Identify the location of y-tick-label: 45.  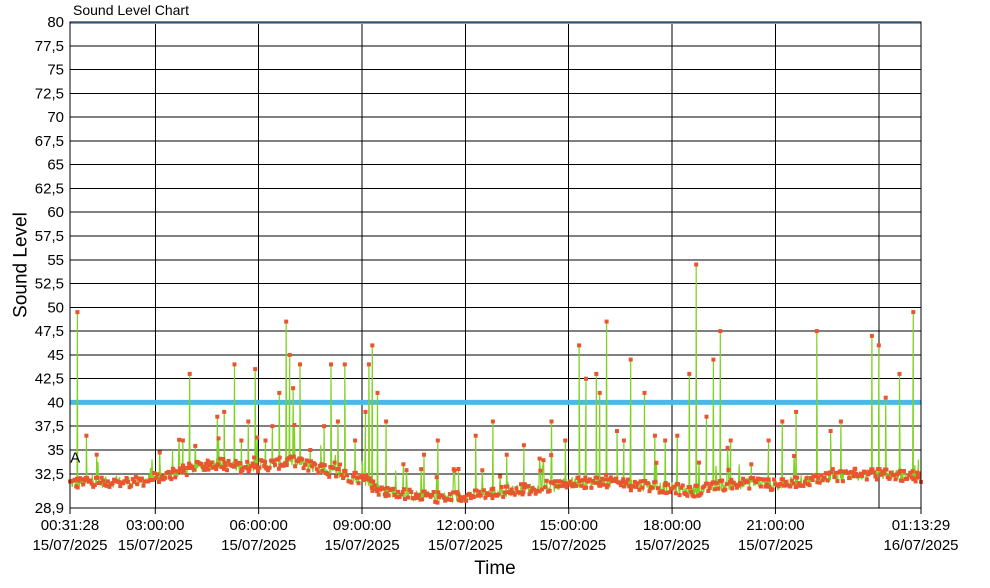
(55, 355).